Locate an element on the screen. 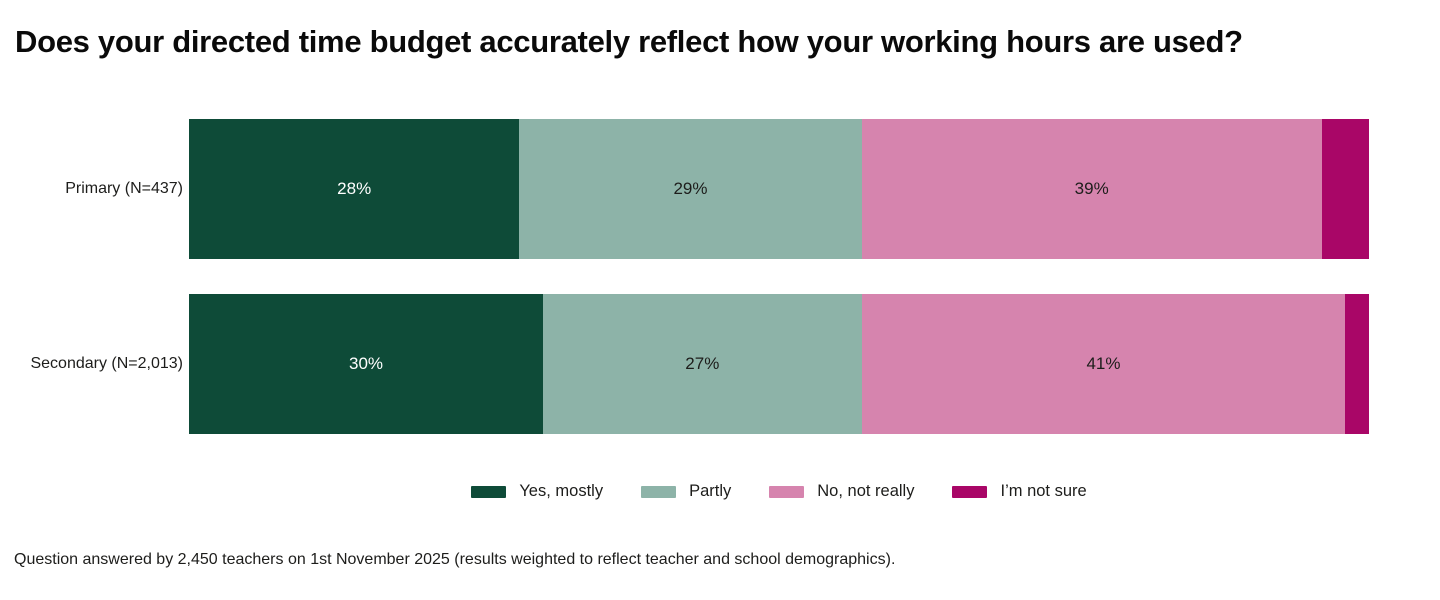  legend-label: I’m not sure is located at coordinates (1043, 491).